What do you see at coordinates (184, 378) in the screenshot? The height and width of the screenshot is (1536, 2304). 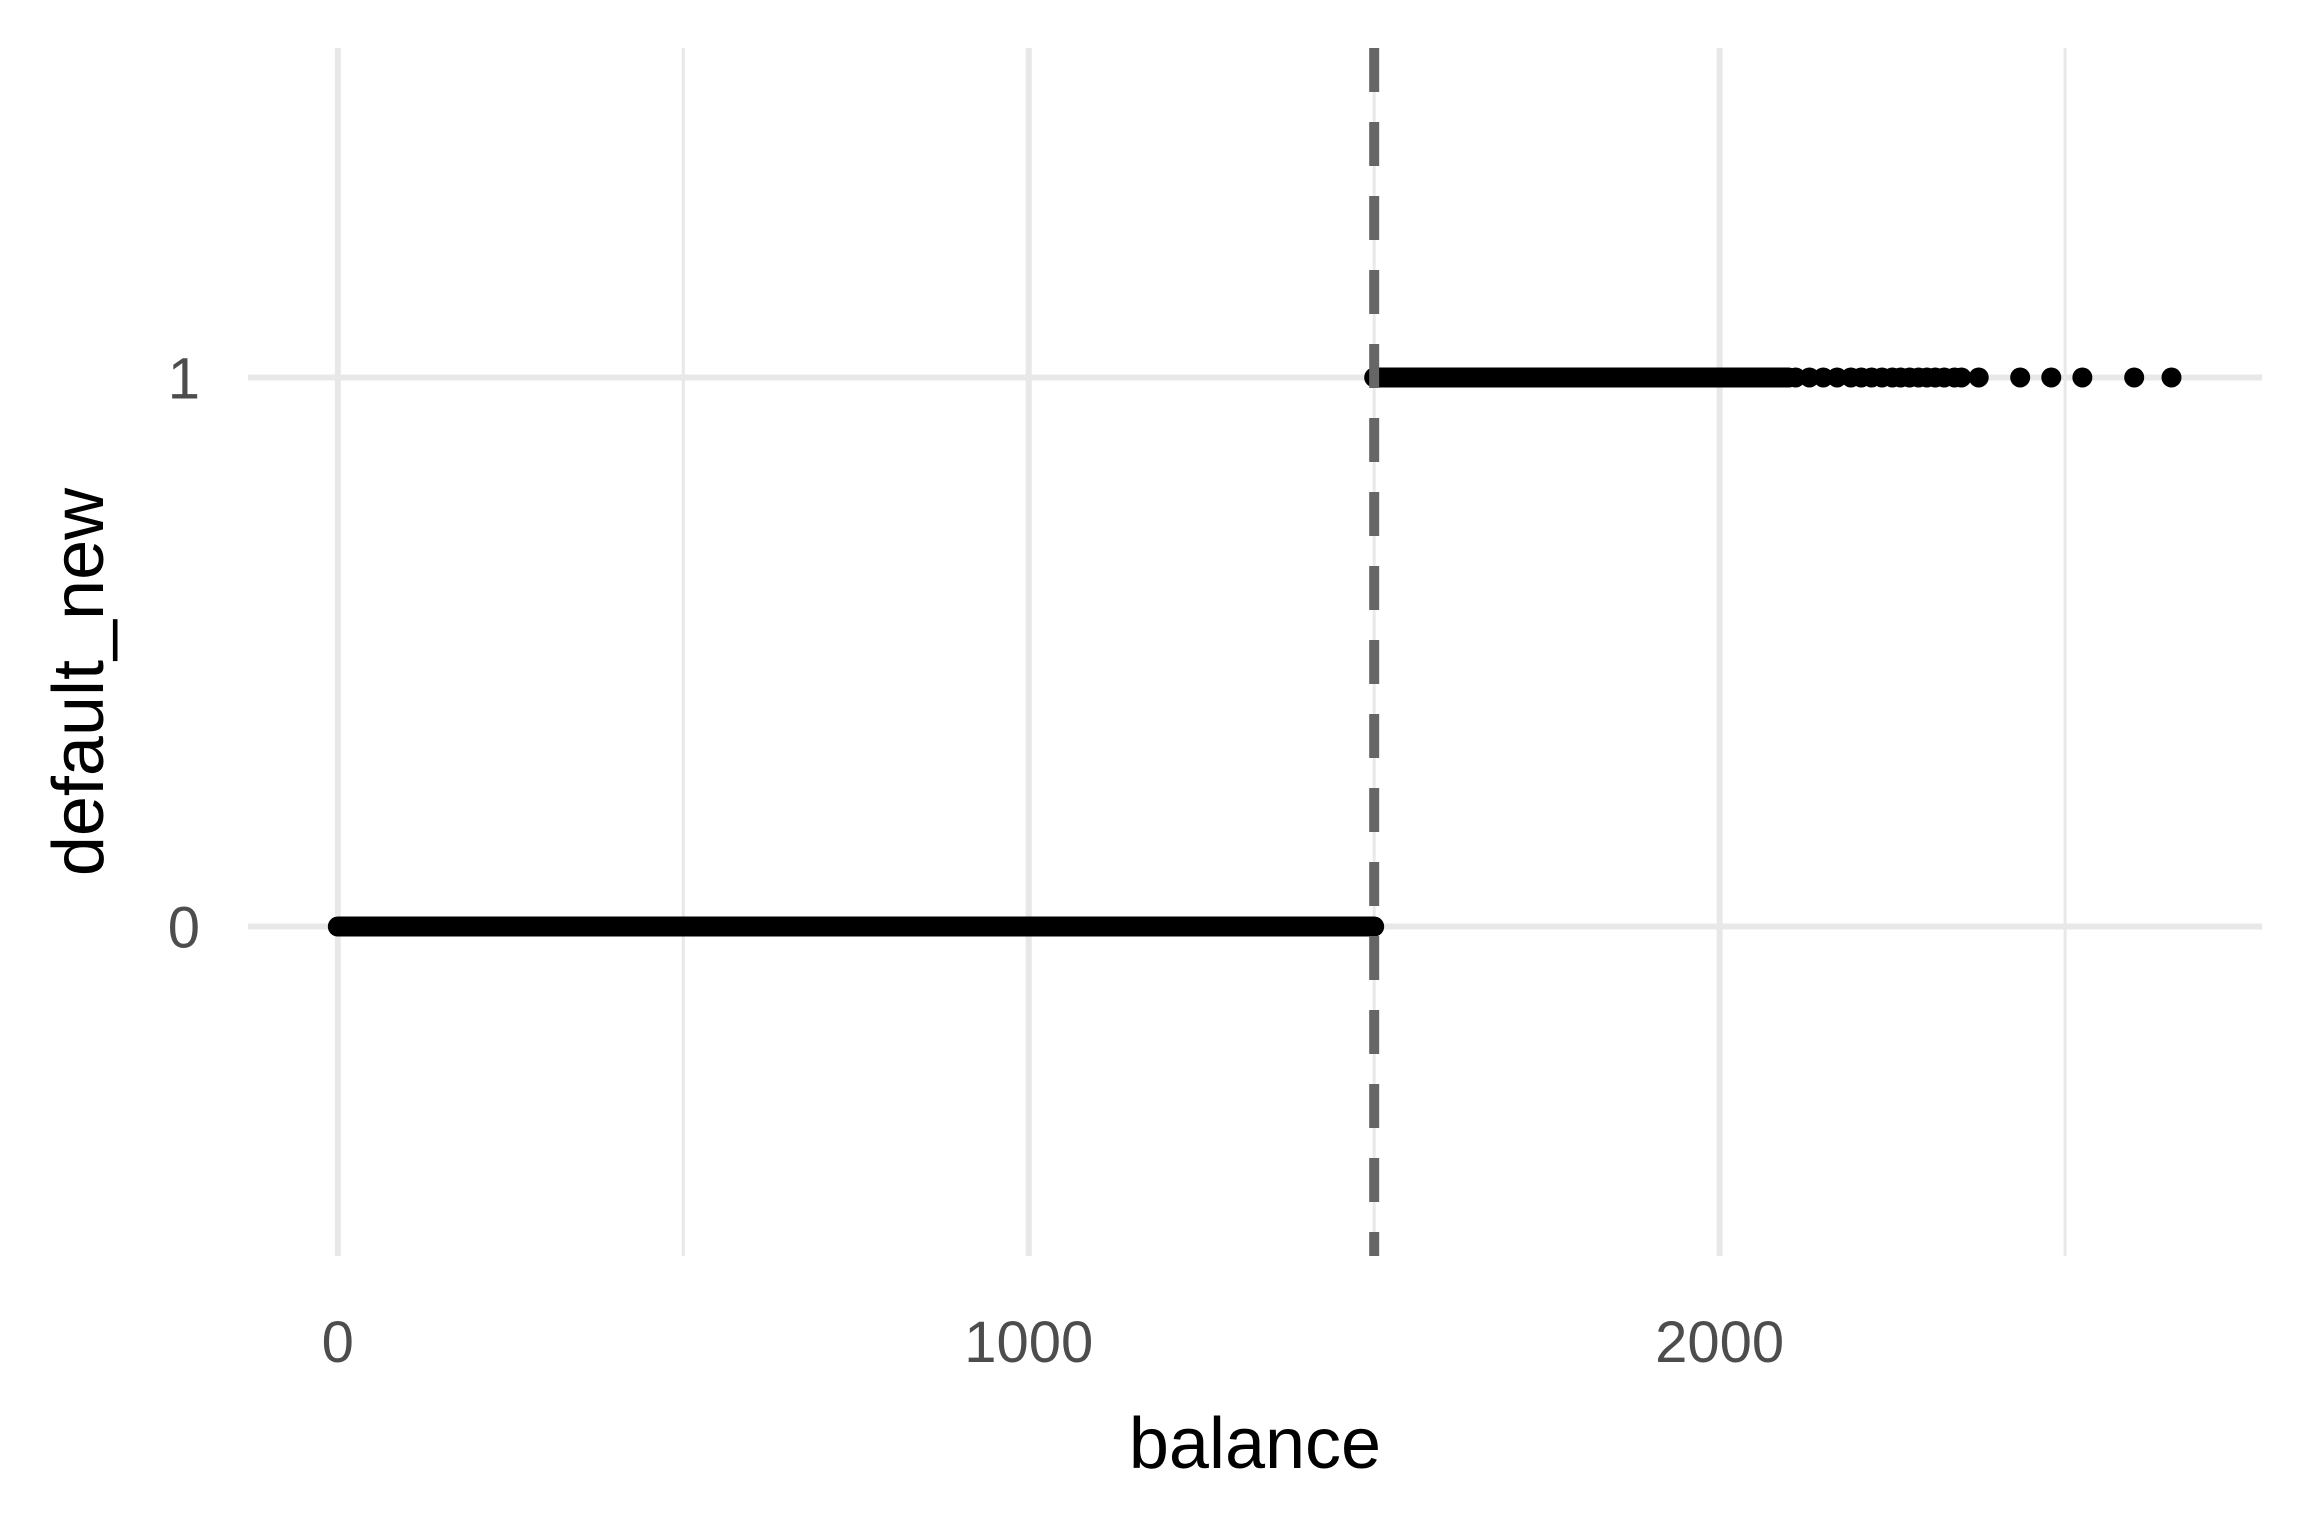 I see `y-tick-label: 1` at bounding box center [184, 378].